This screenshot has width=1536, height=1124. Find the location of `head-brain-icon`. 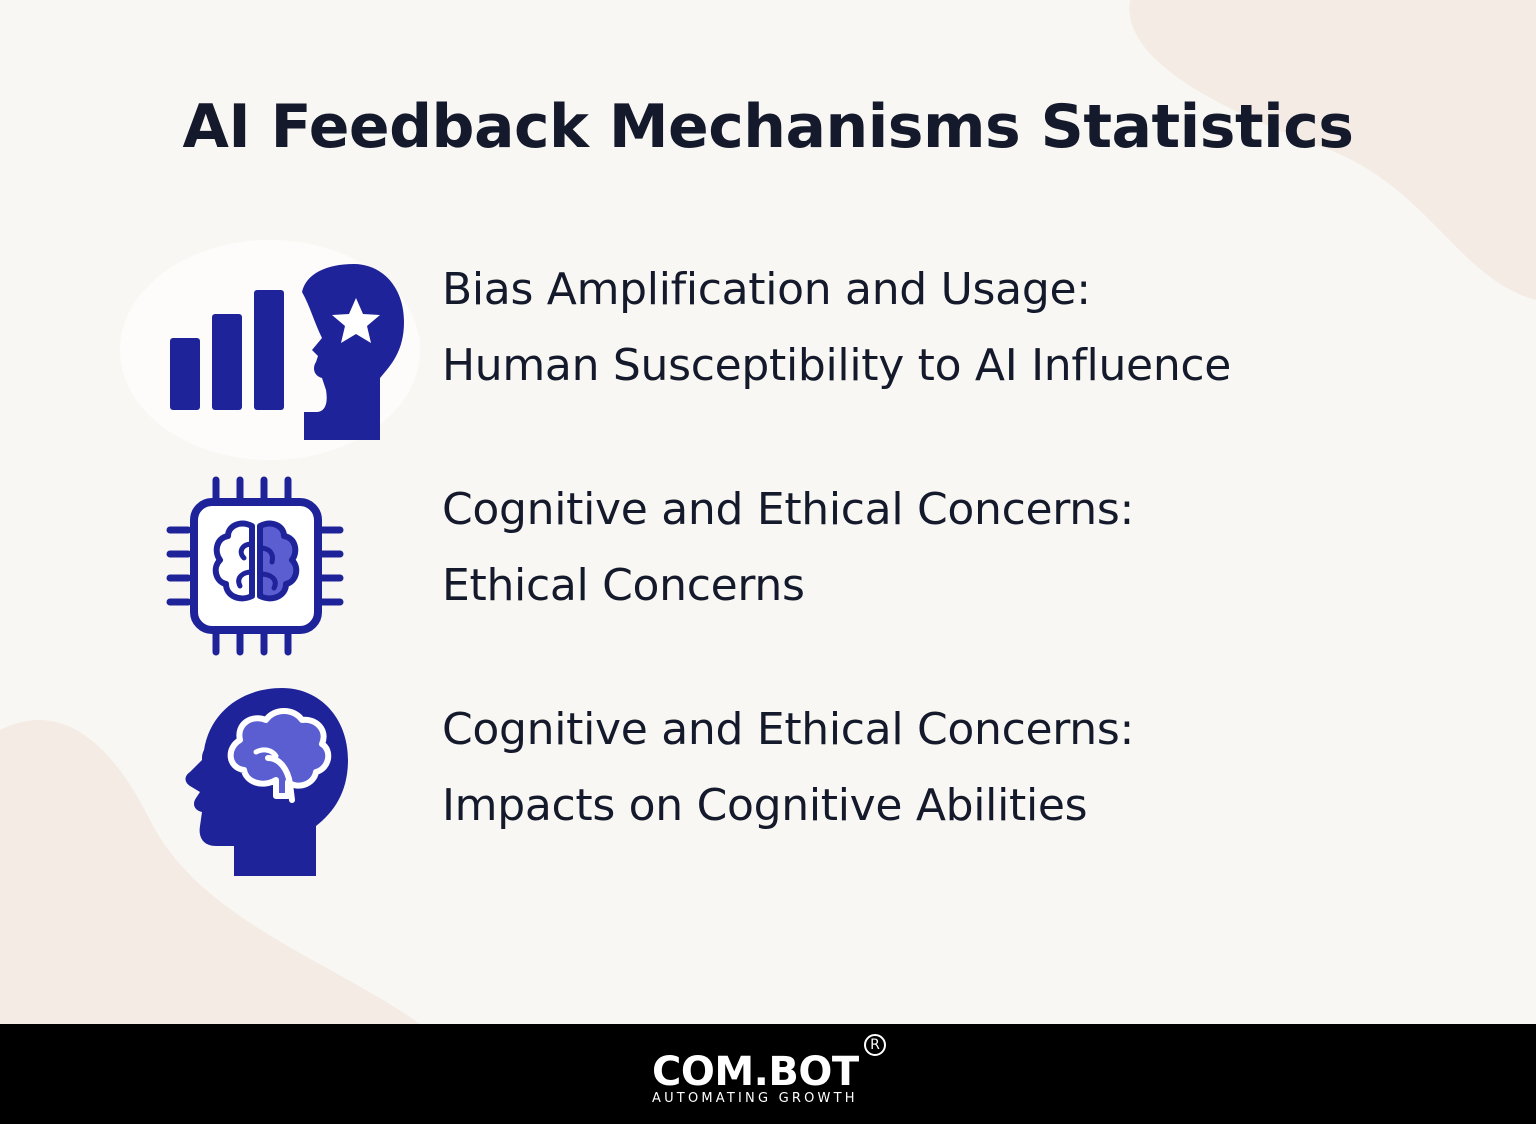

head-brain-icon is located at coordinates (266, 782).